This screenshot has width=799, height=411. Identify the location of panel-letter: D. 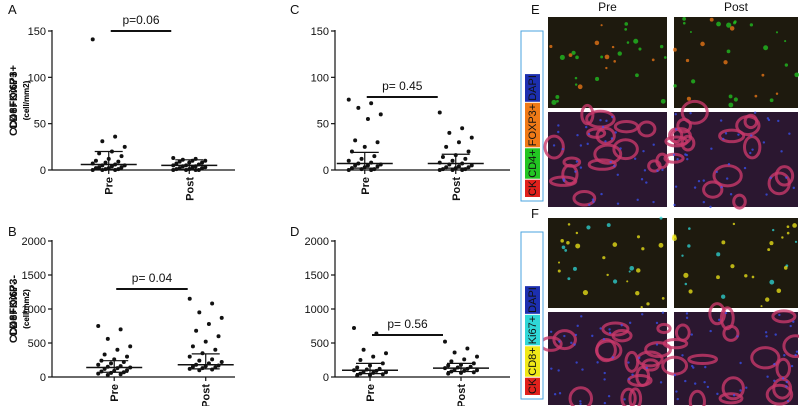
(294, 231).